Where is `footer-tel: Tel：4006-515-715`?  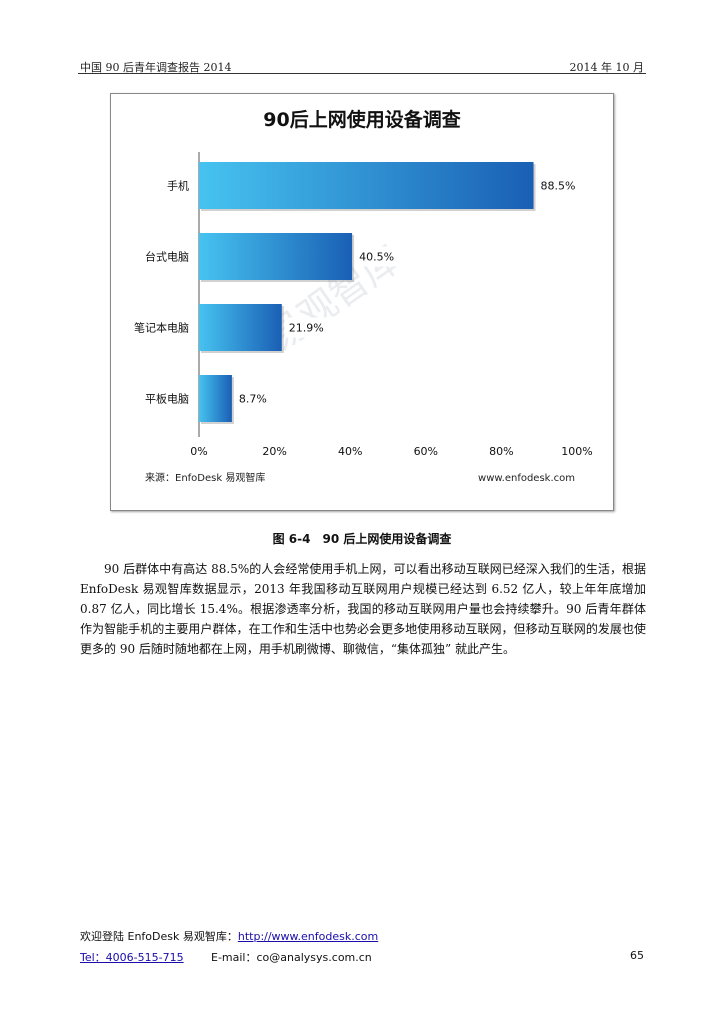 footer-tel: Tel：4006-515-715 is located at coordinates (132, 957).